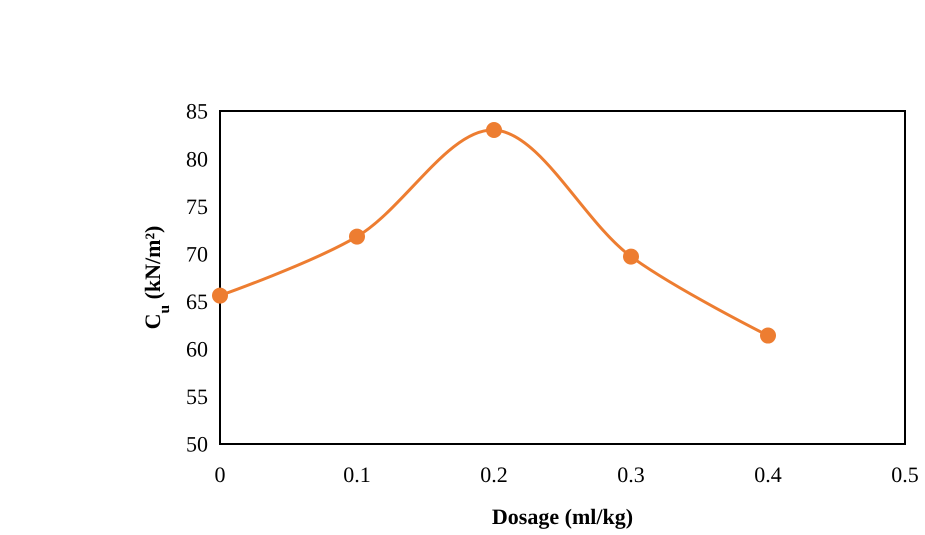  I want to click on y-tick-label: 60, so click(197, 349).